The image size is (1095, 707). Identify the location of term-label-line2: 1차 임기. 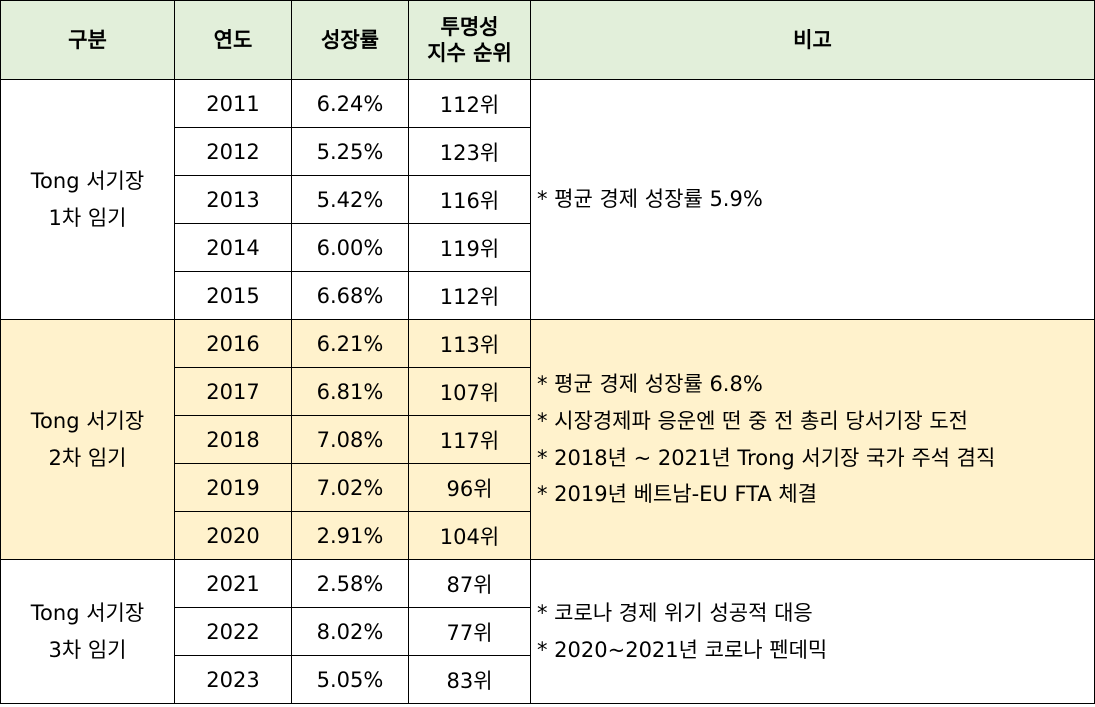
(87, 217).